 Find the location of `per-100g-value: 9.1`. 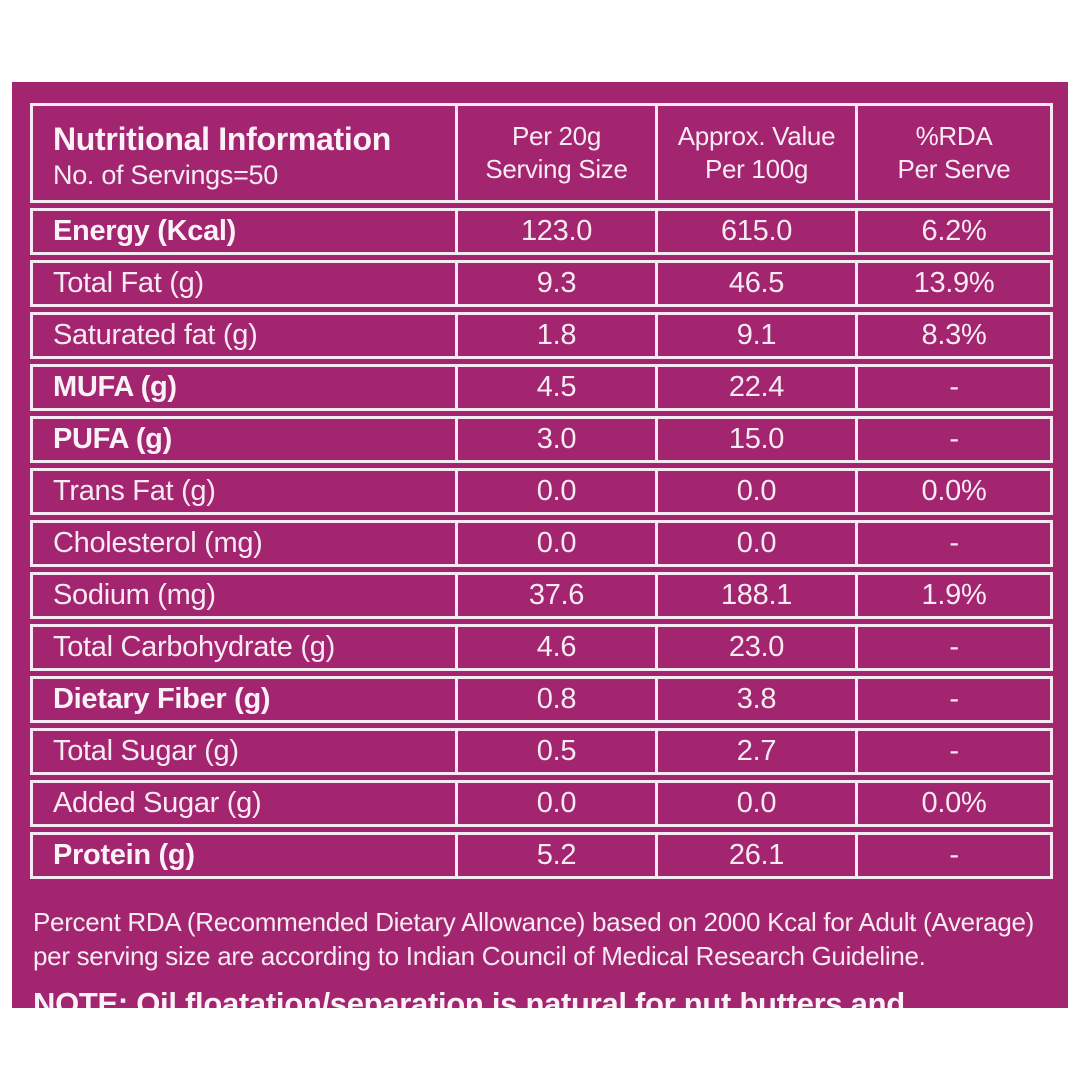

per-100g-value: 9.1 is located at coordinates (755, 335).